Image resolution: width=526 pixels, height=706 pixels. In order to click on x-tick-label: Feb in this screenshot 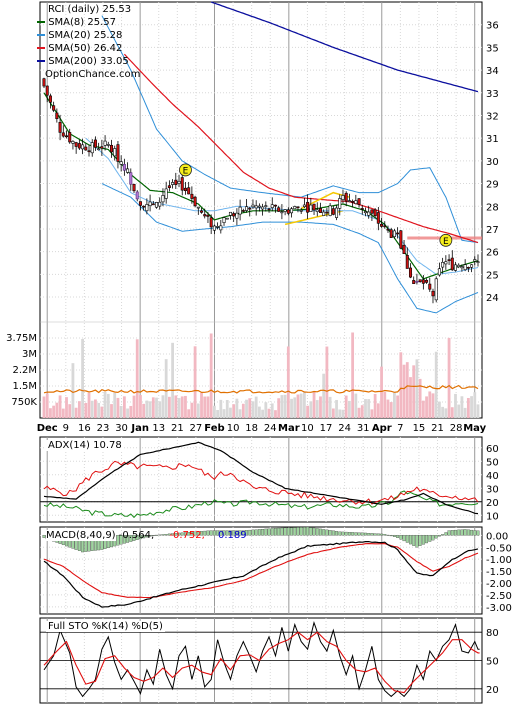, I will do `click(214, 428)`.